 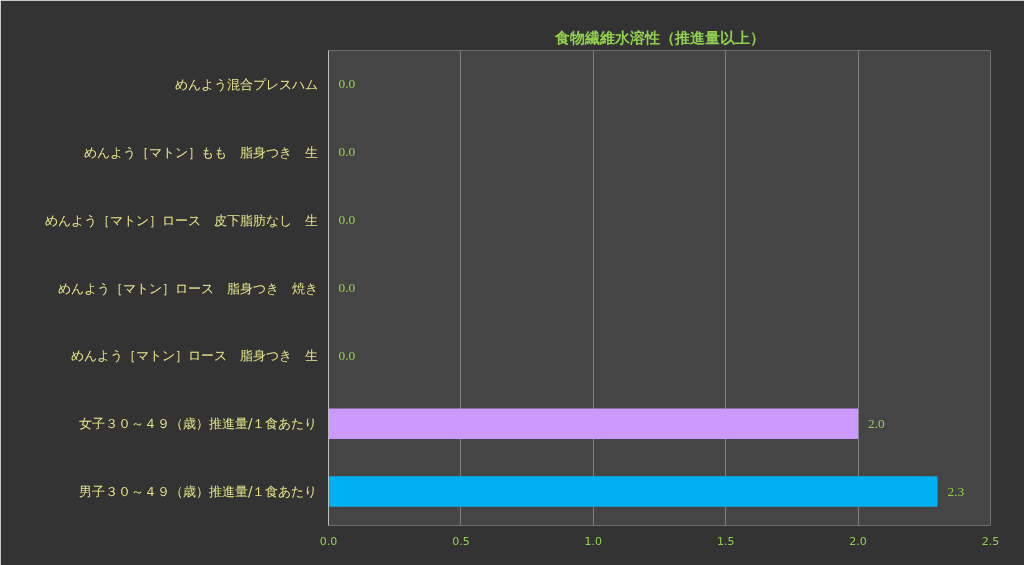 I want to click on y-tick-label: 男子３０～４９（歳）推進量/１食あたり, so click(x=198, y=492).